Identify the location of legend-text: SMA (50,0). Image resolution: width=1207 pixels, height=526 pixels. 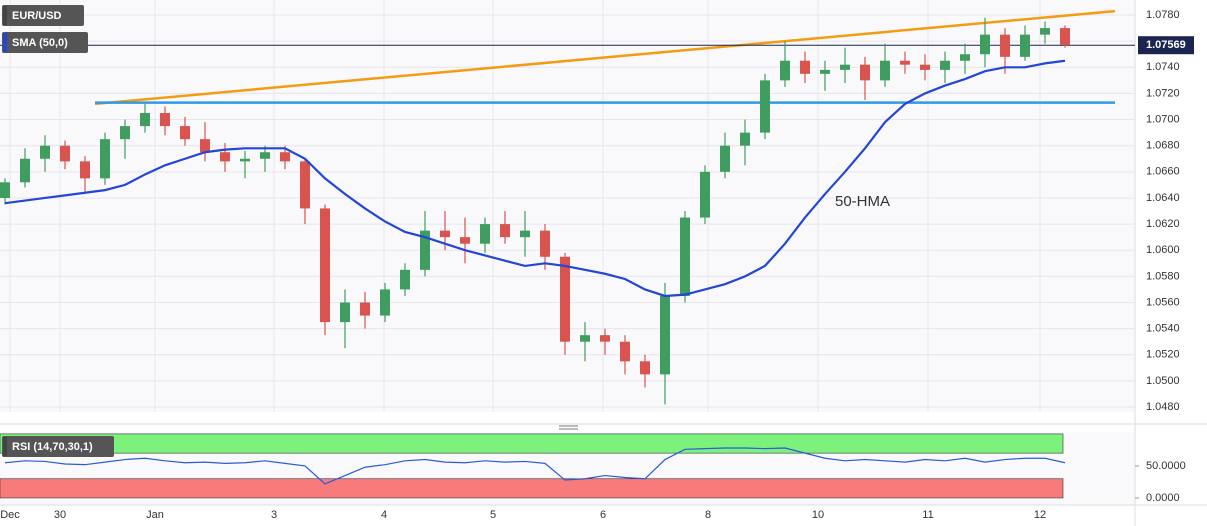
(40, 43).